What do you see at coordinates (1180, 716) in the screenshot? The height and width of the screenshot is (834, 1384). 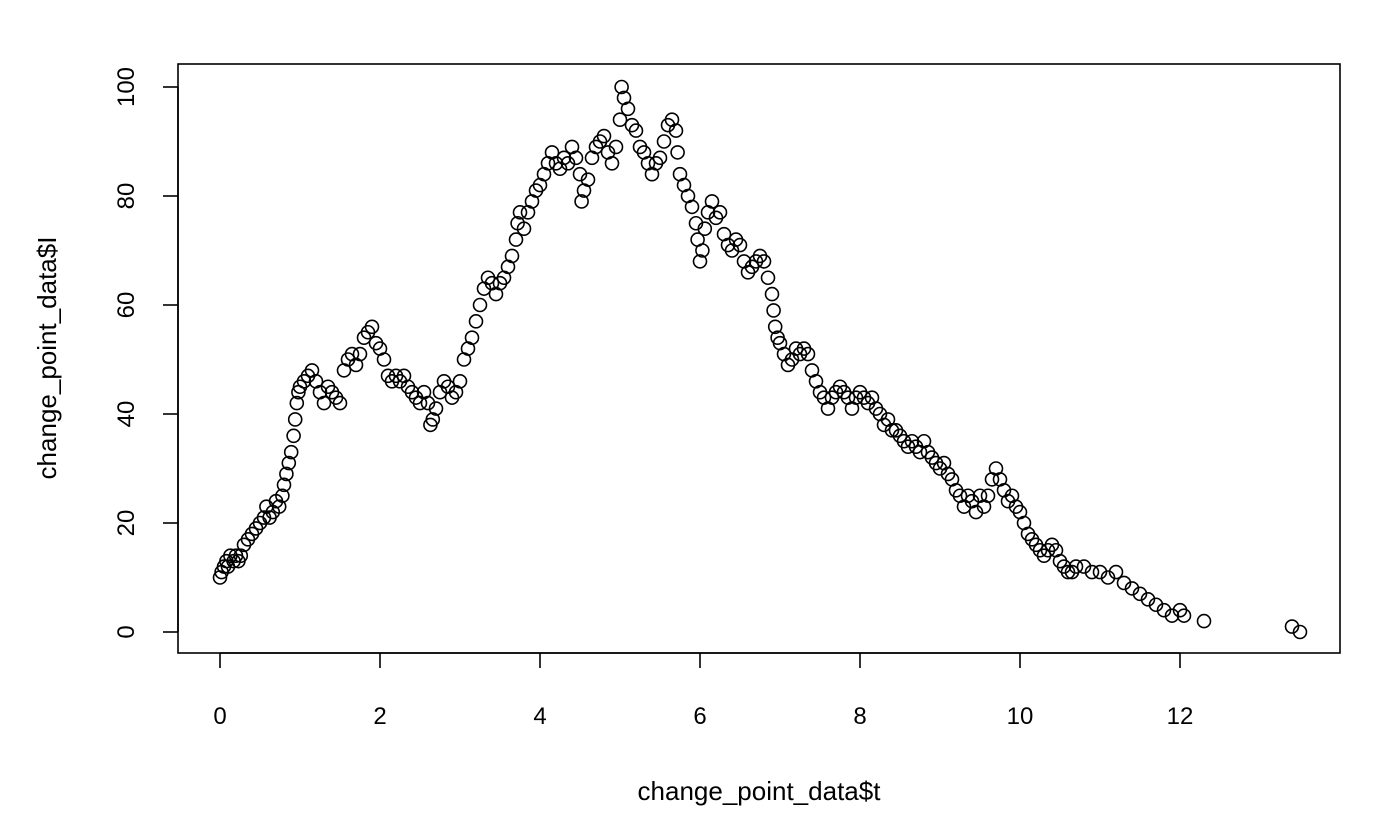 I see `x-tick-label: 12` at bounding box center [1180, 716].